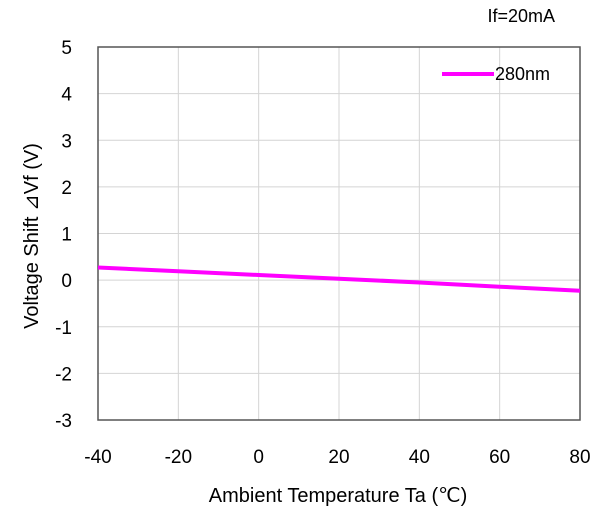 The height and width of the screenshot is (510, 608). I want to click on y-tick-label: -3, so click(63, 421).